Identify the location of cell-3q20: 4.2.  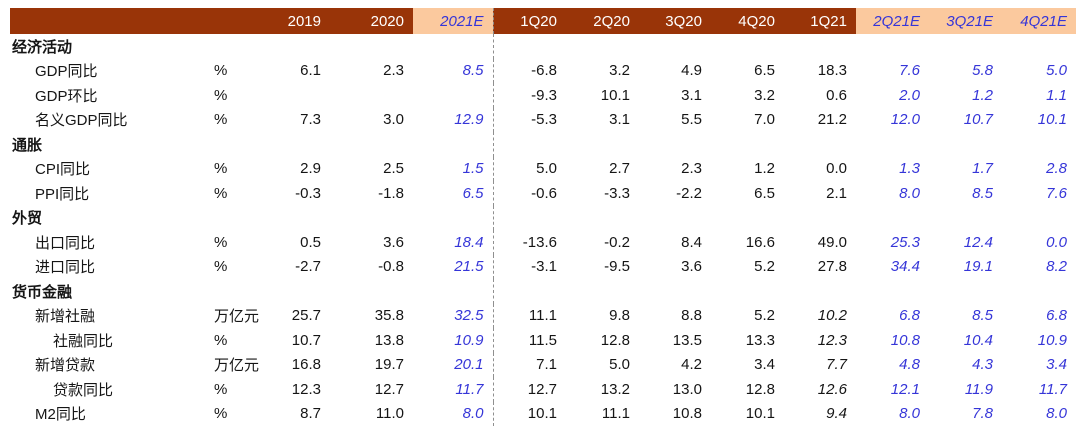
(691, 365).